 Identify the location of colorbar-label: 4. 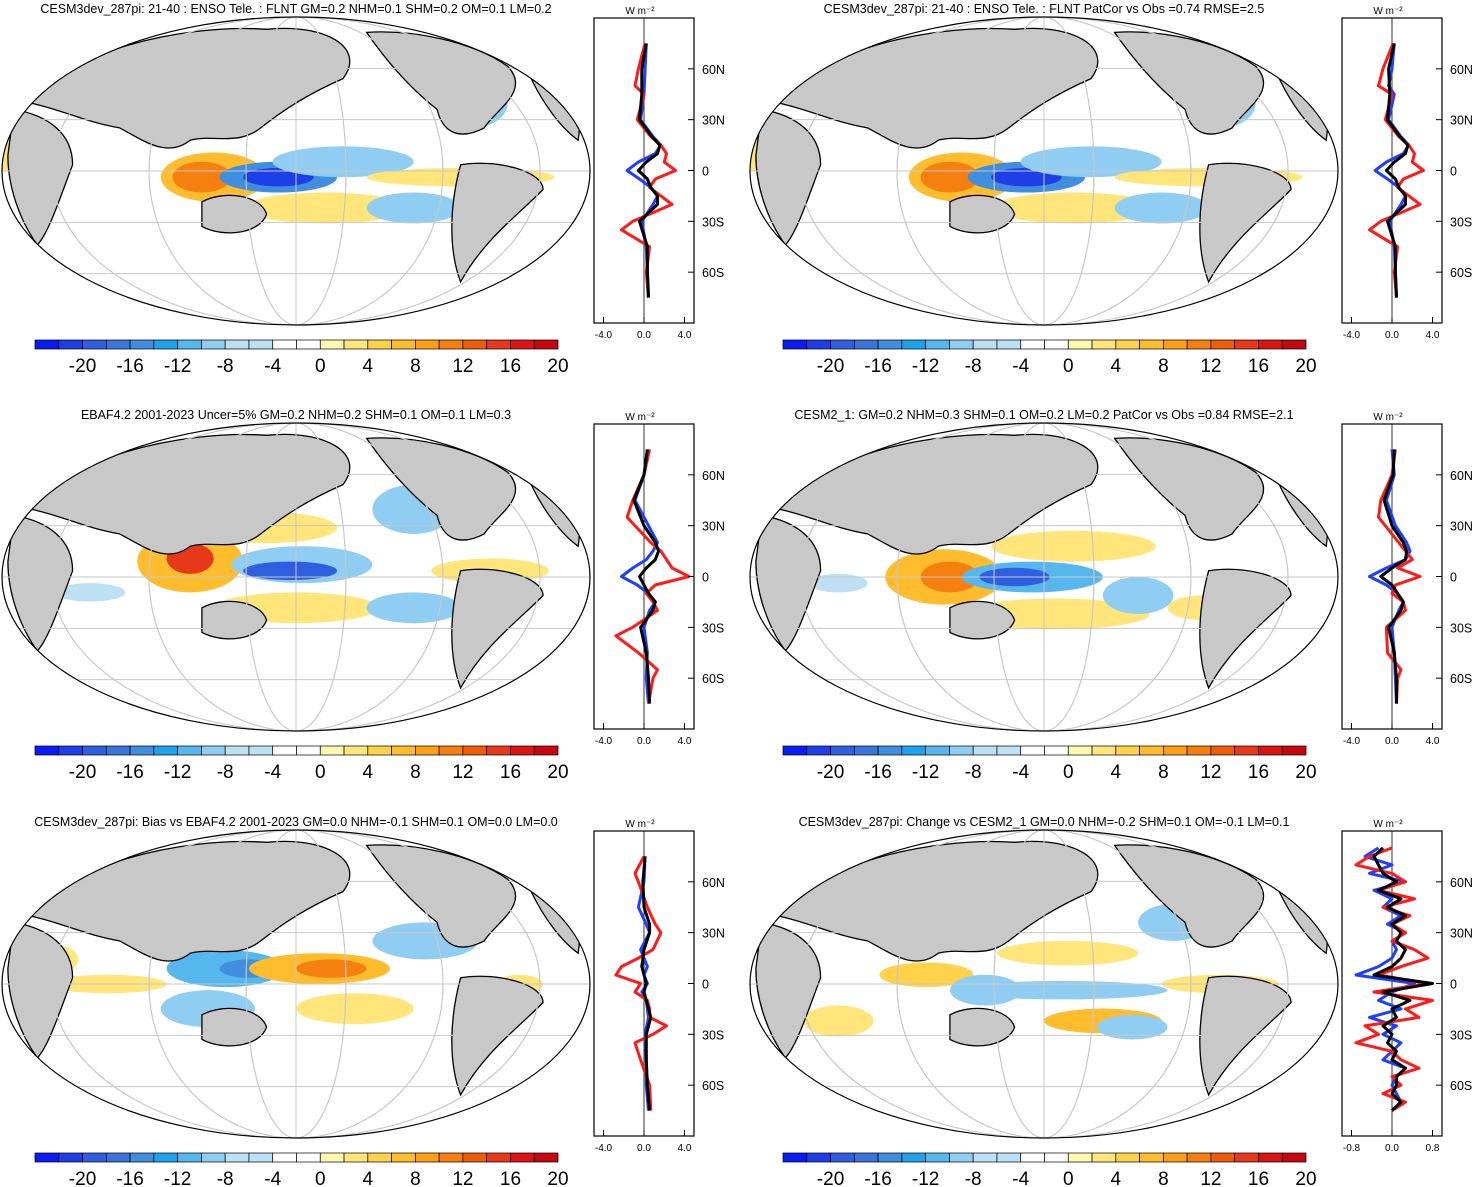
(368, 772).